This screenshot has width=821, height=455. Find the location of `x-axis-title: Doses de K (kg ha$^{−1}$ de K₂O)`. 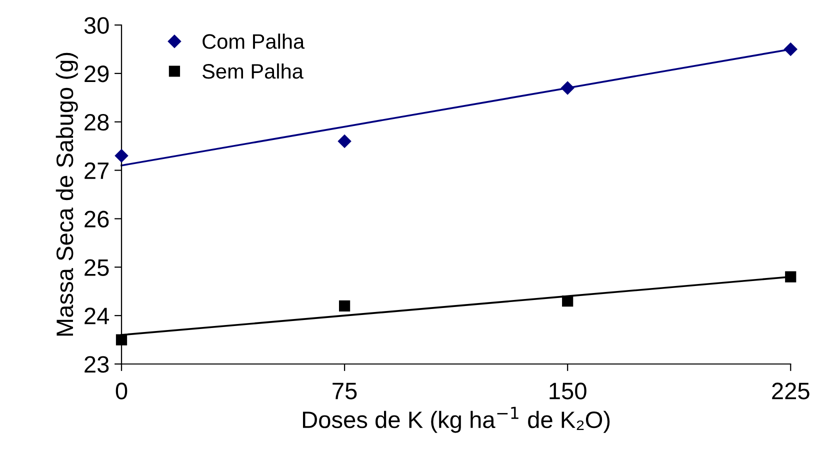

x-axis-title: Doses de K (kg ha$^{−1}$ de K₂O) is located at coordinates (456, 419).